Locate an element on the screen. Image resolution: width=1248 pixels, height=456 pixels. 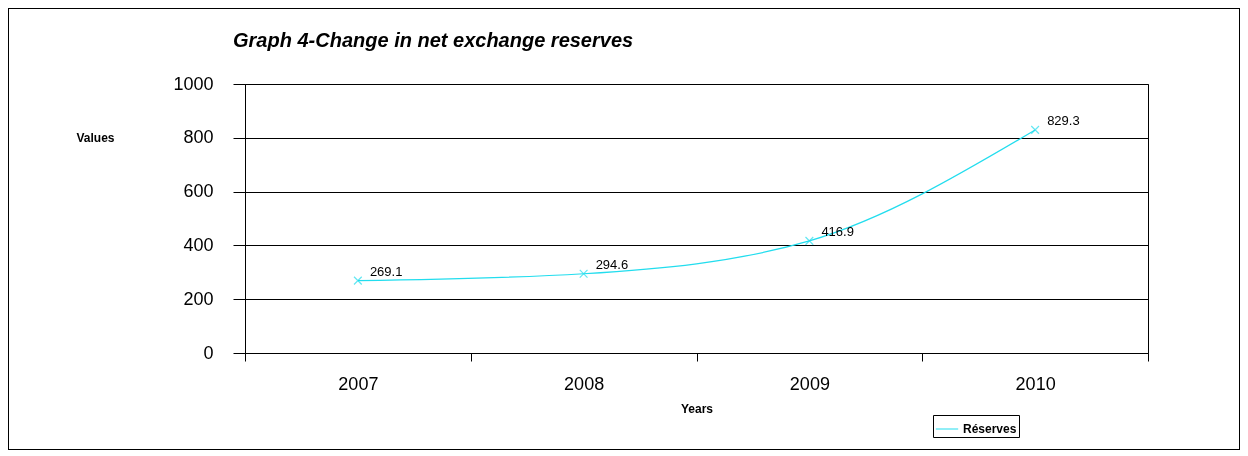
y-tick-label: 1000 is located at coordinates (193, 83).